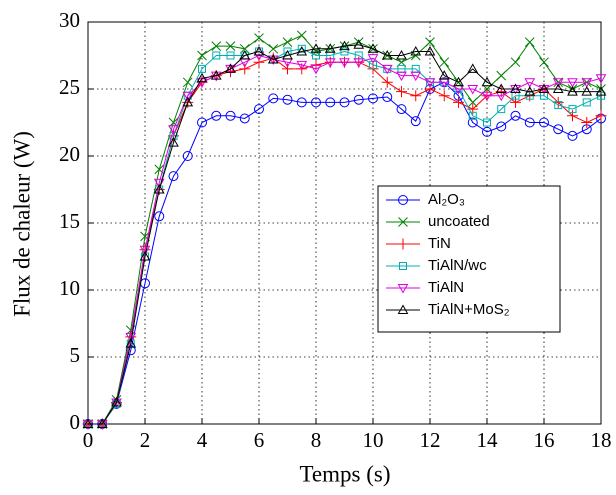 This screenshot has width=616, height=495. I want to click on legend-box, so click(469, 259).